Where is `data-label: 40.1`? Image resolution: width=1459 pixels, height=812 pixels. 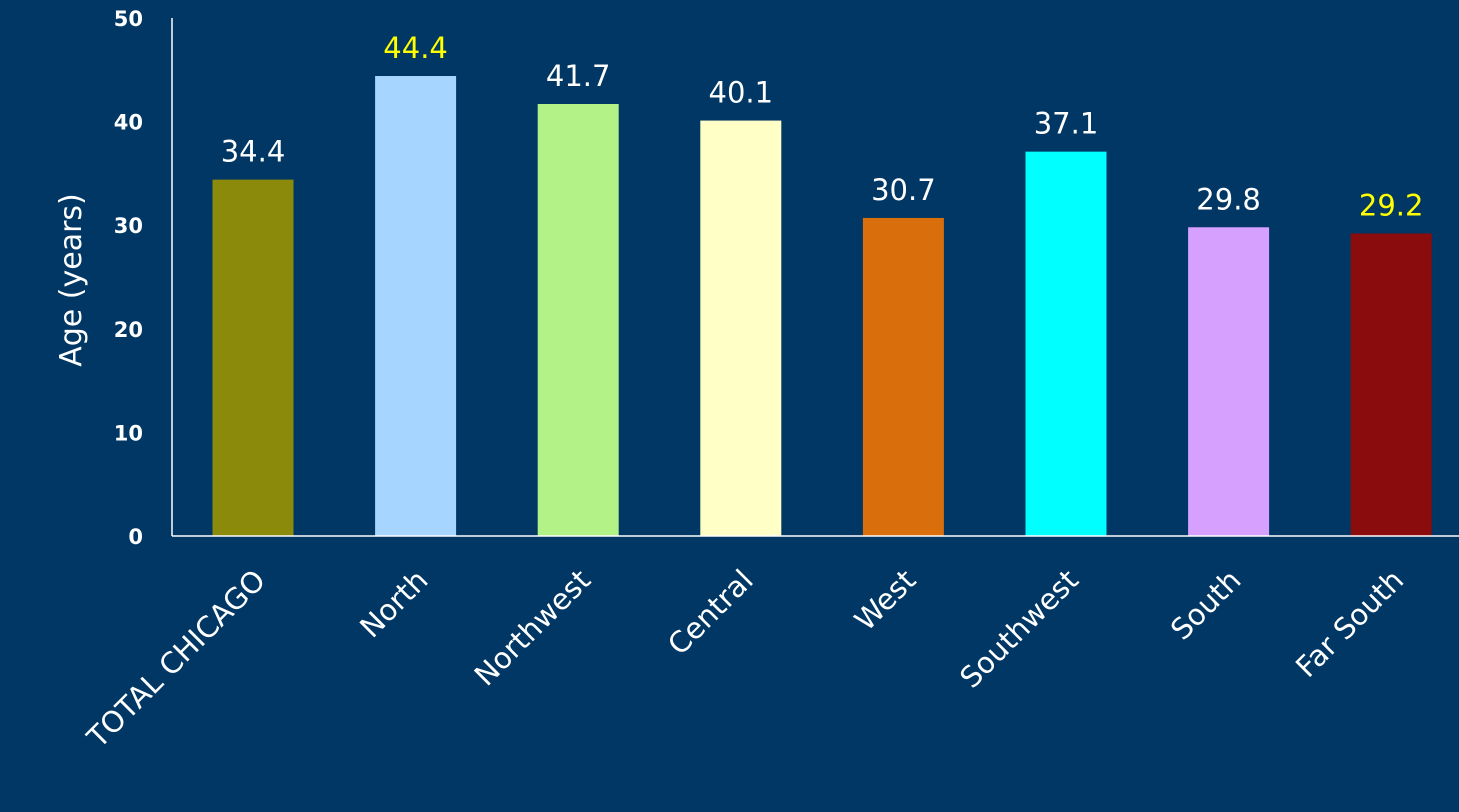
data-label: 40.1 is located at coordinates (741, 93).